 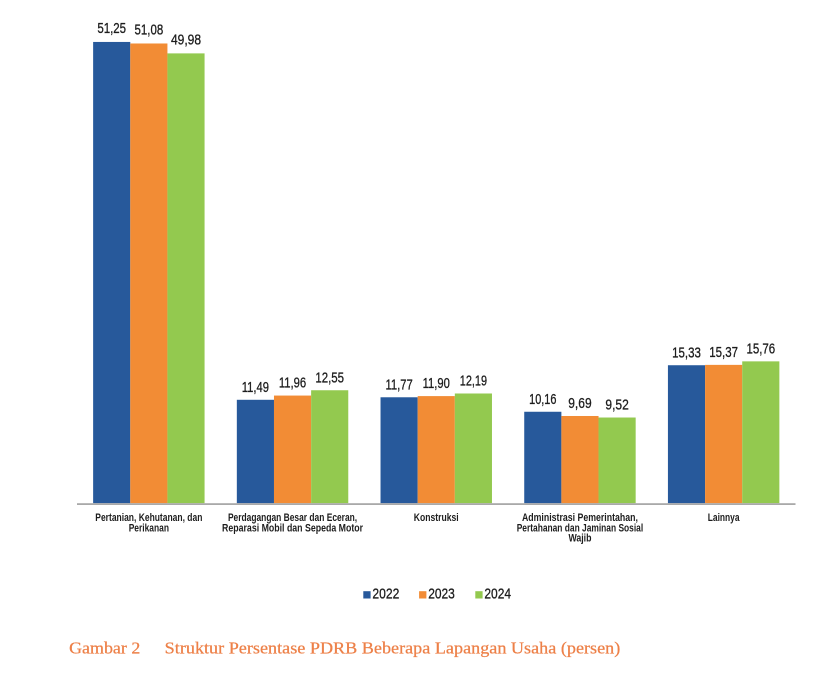 I want to click on svg-text: Perdagangan Besar dan Eceran,, so click(x=292, y=518).